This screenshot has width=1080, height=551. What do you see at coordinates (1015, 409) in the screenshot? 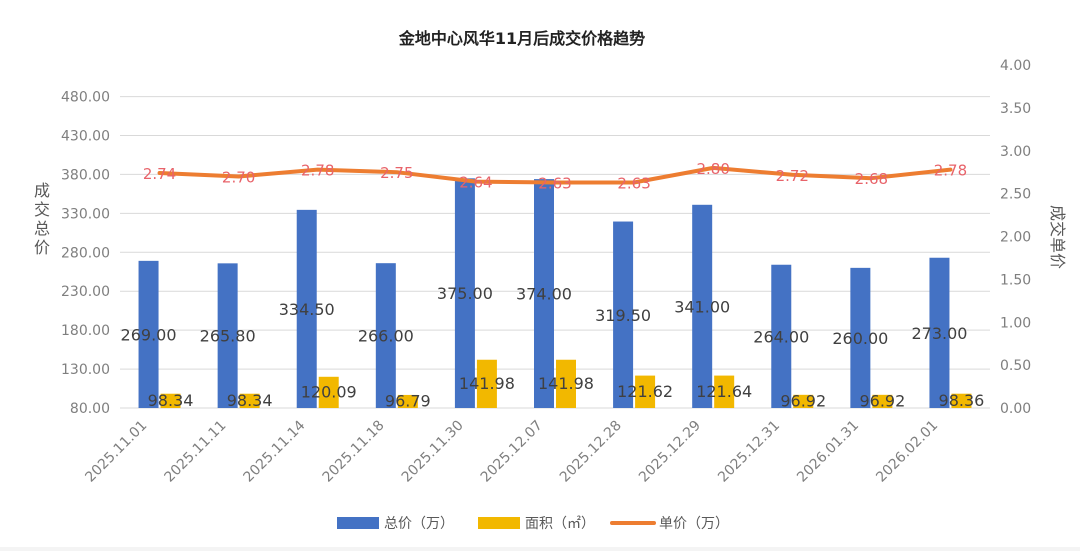
I see `y2-tick-label: 0.00` at bounding box center [1015, 409].